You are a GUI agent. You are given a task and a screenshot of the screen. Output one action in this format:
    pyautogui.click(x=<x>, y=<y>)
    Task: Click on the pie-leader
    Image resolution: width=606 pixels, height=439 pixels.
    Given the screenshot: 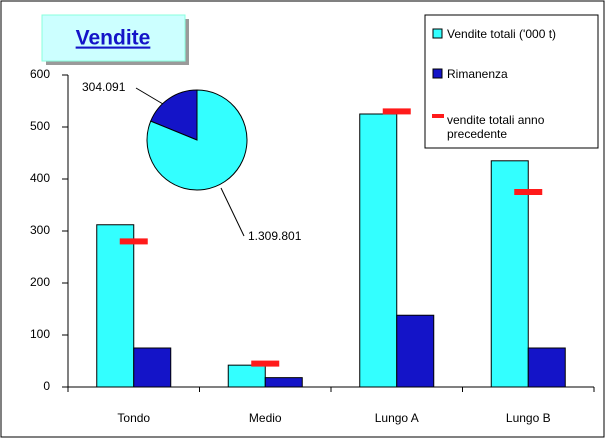 What is the action you would take?
    pyautogui.click(x=232, y=212)
    